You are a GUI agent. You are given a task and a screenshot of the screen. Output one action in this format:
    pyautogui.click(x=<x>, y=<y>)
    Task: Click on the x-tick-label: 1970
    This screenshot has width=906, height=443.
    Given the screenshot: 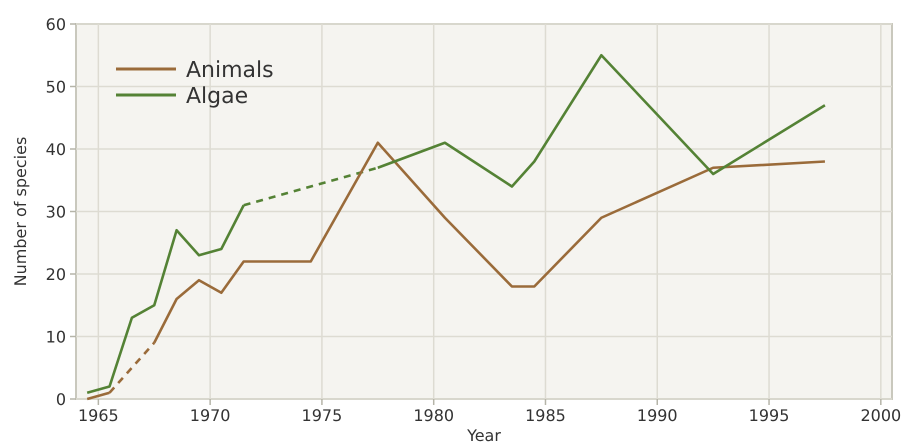 What is the action you would take?
    pyautogui.click(x=210, y=415)
    